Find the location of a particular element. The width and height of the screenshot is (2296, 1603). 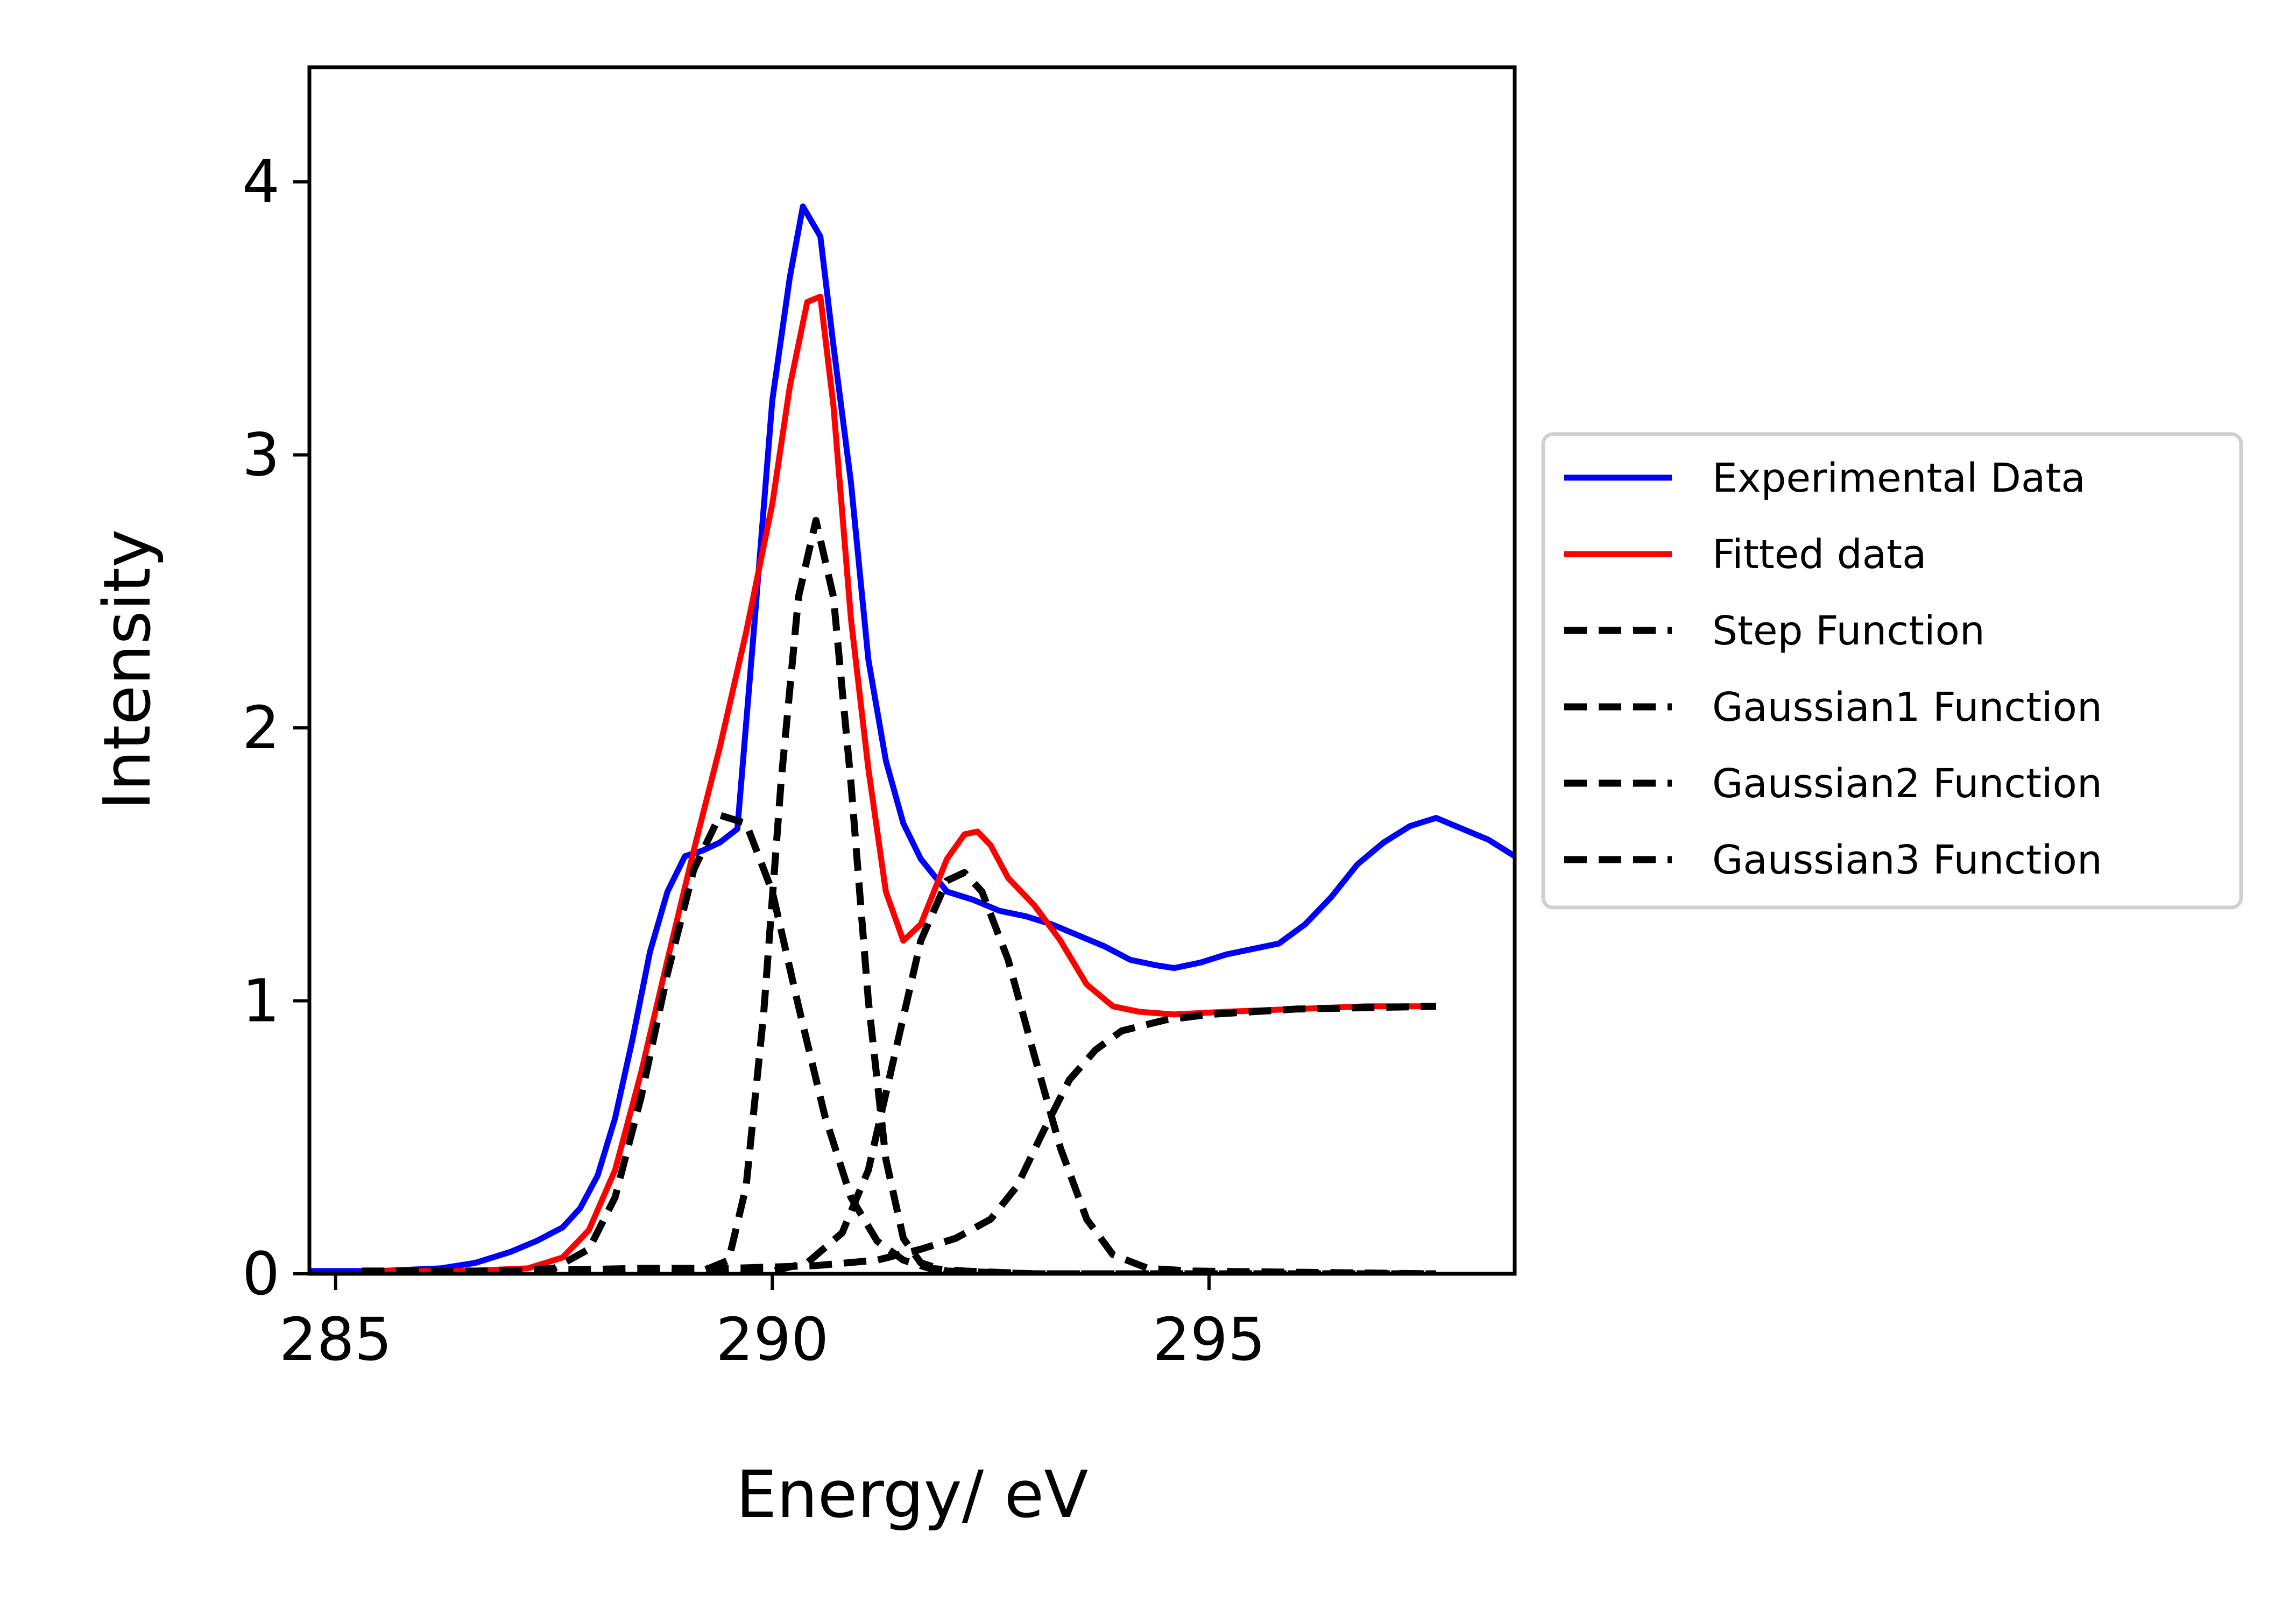

y-tick-label: 0 is located at coordinates (261, 1274).